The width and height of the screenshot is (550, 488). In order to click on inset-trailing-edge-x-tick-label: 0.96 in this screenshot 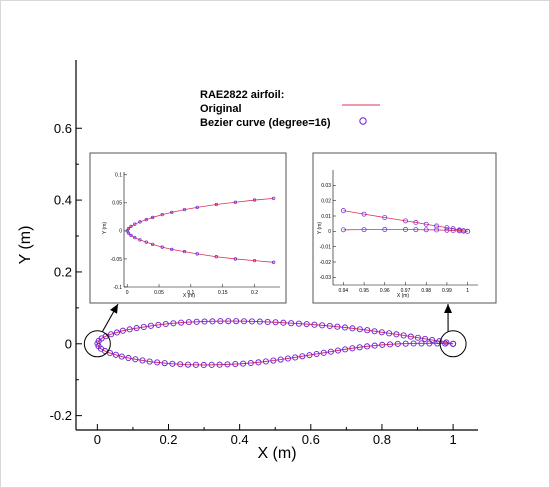, I will do `click(385, 291)`.